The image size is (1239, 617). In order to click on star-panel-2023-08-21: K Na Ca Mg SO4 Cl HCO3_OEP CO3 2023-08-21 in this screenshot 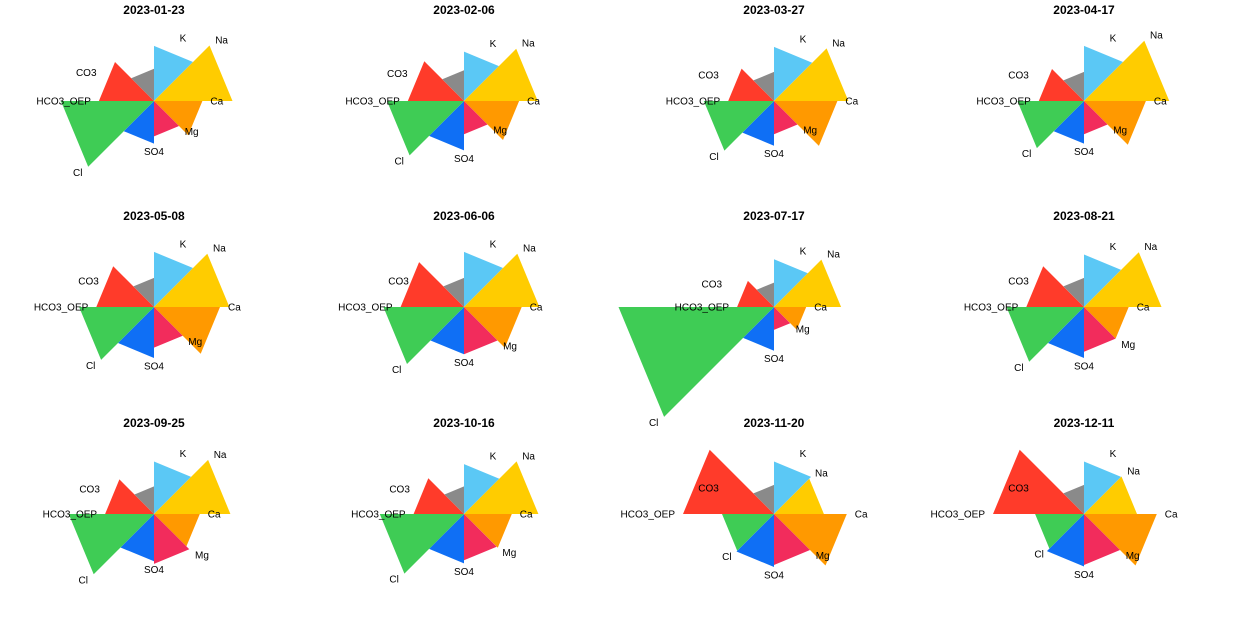, I will do `click(1063, 291)`.